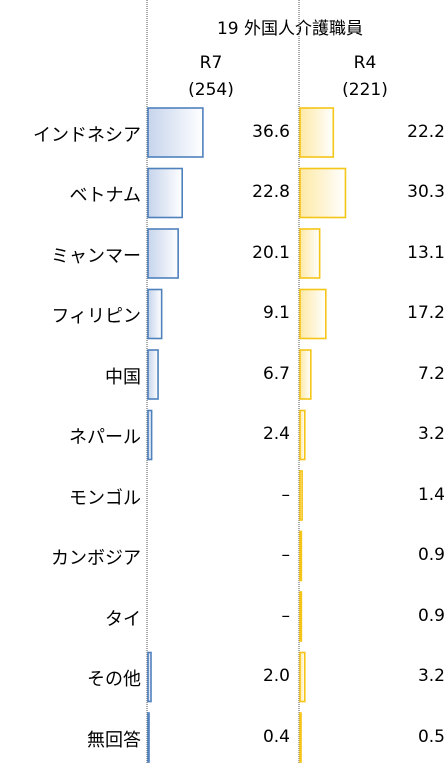  Describe the element at coordinates (431, 373) in the screenshot. I see `data-label-r4: 7.2` at that location.